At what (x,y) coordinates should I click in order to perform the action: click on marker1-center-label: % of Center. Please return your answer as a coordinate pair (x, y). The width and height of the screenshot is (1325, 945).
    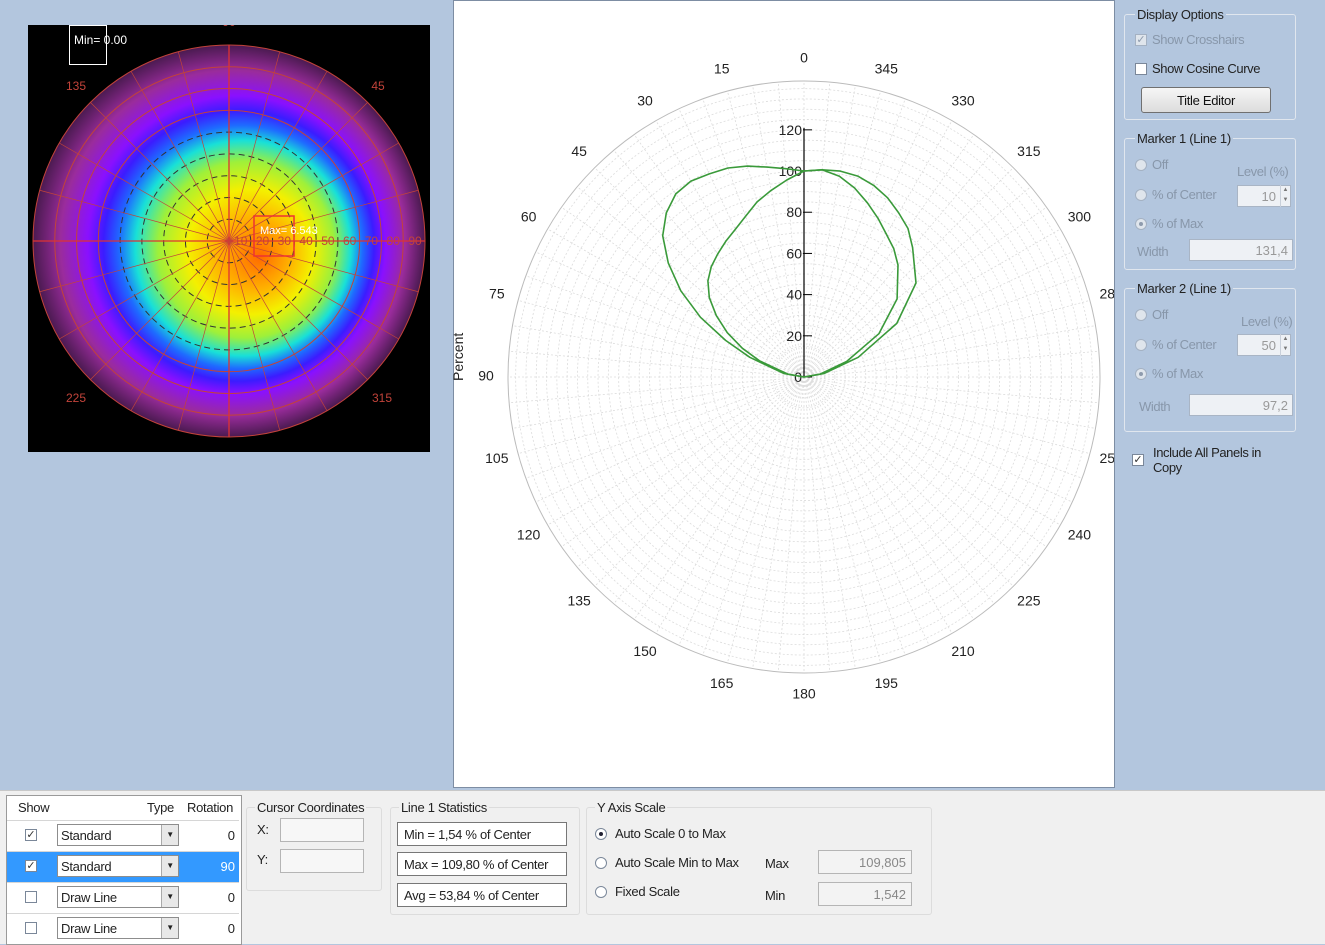
    Looking at the image, I should click on (1184, 194).